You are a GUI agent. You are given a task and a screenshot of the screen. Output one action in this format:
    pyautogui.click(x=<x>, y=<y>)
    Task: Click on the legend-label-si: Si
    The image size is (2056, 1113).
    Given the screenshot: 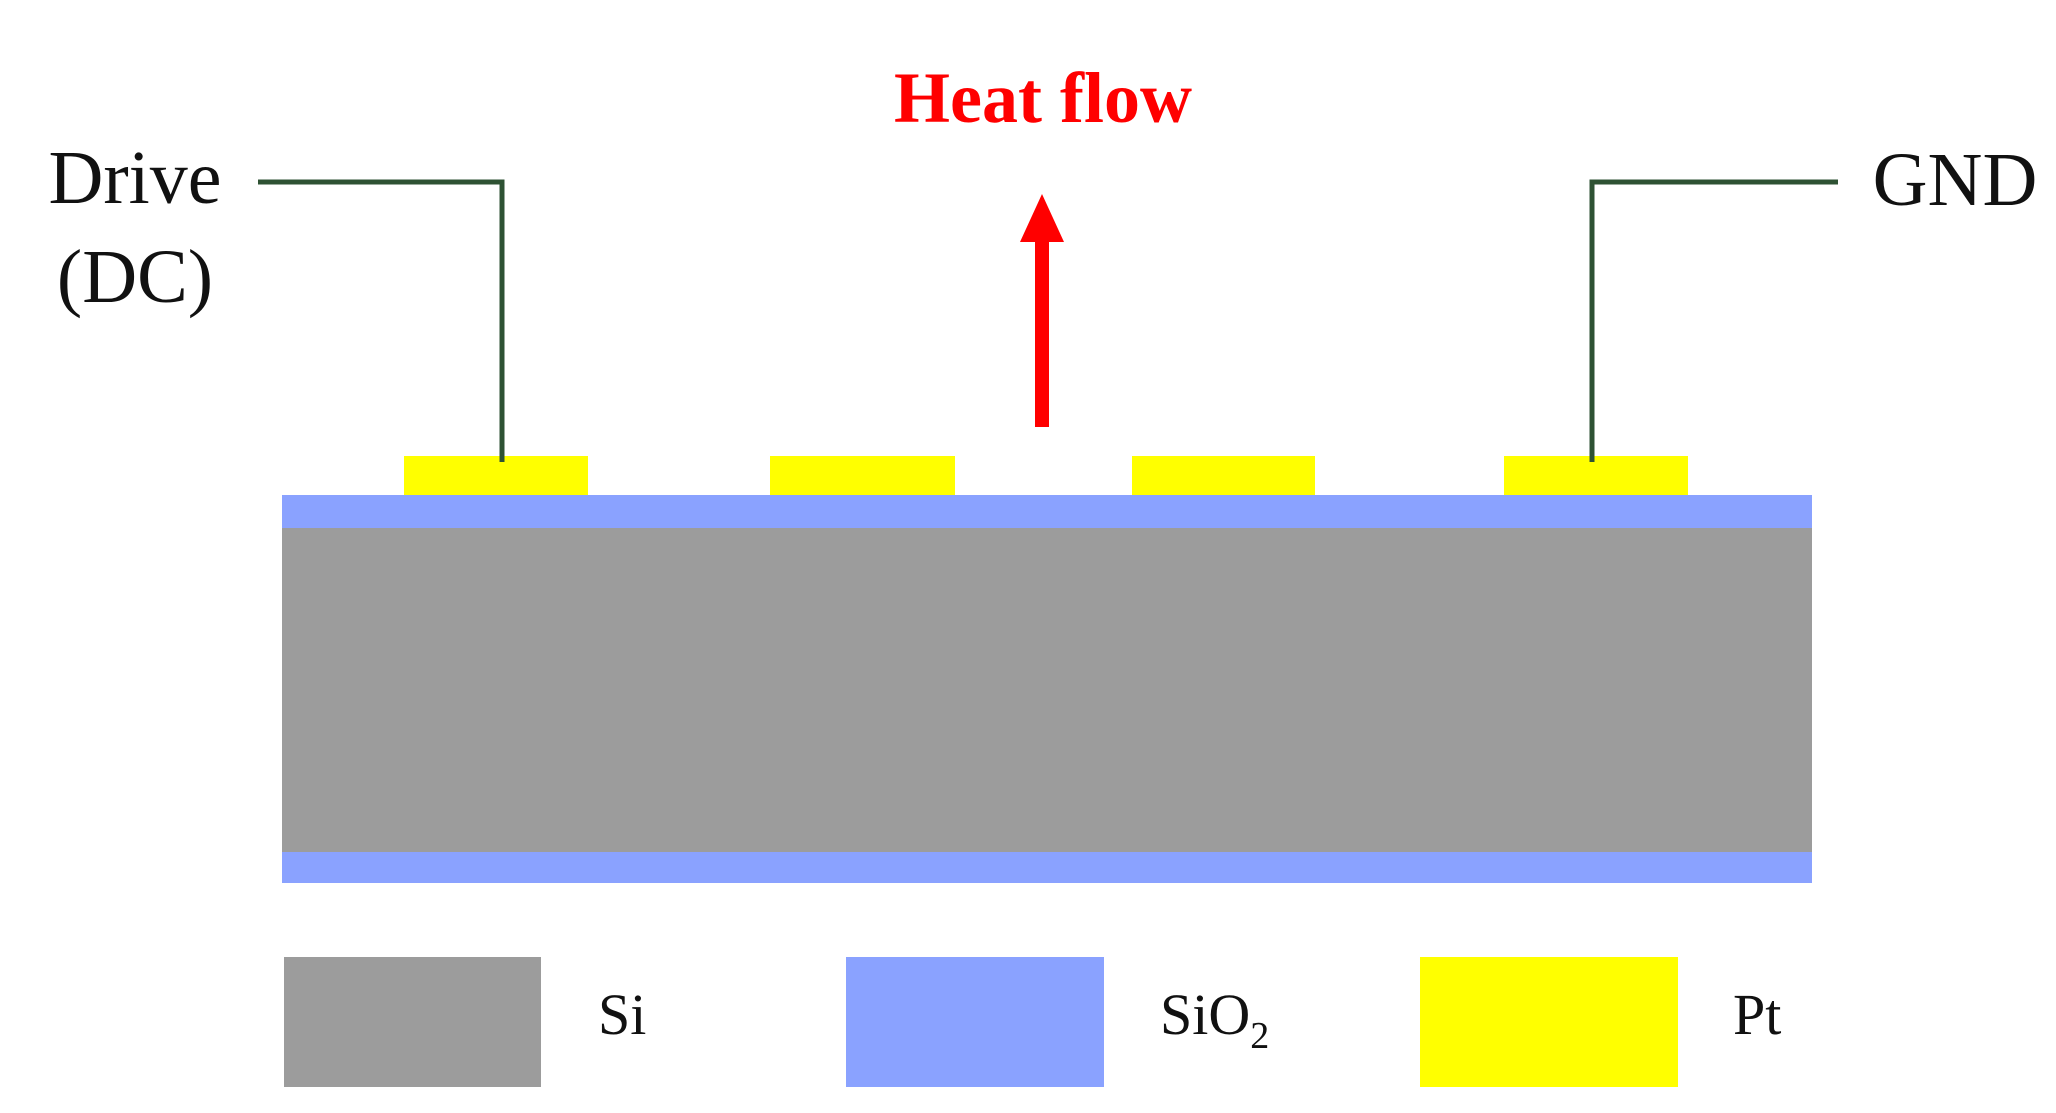 What is the action you would take?
    pyautogui.click(x=622, y=1014)
    